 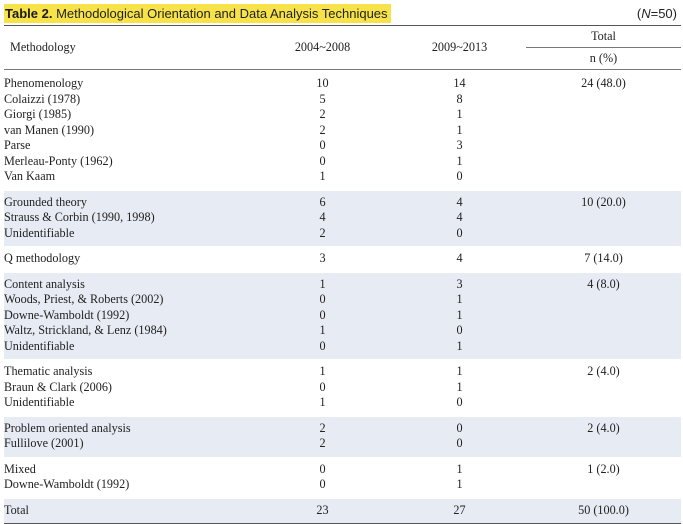 I want to click on subcategory-row: Unidentifiable 1 0, so click(x=342, y=405).